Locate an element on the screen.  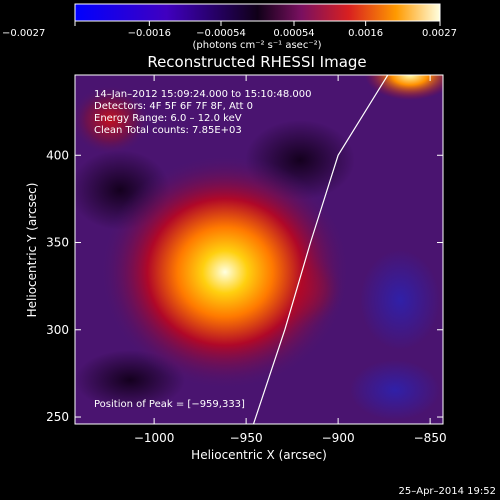
y-tick-label: 300 is located at coordinates (57, 330).